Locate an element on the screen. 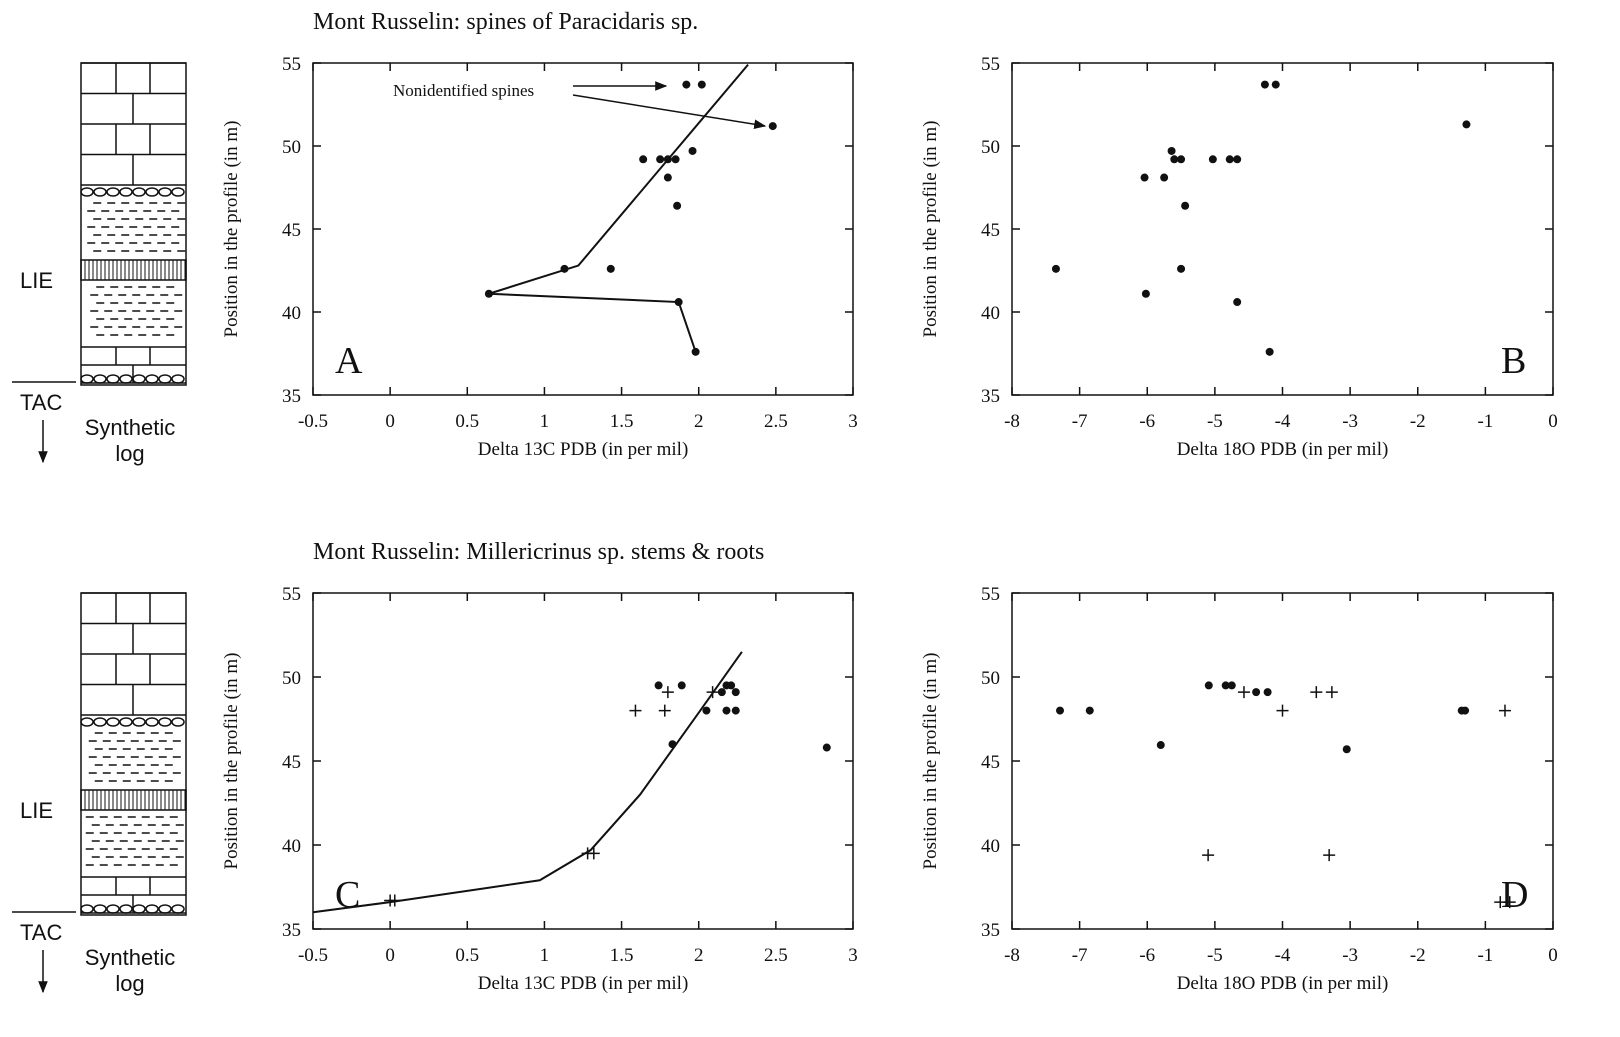  x-axis-label: Delta 13C PDB (in per mil) is located at coordinates (583, 449).